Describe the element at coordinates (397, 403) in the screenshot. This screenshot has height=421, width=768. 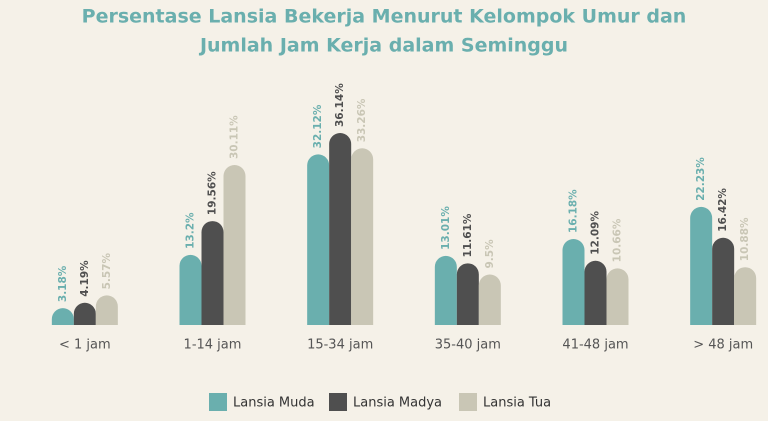
I see `legend-label: Lansia Madya` at that location.